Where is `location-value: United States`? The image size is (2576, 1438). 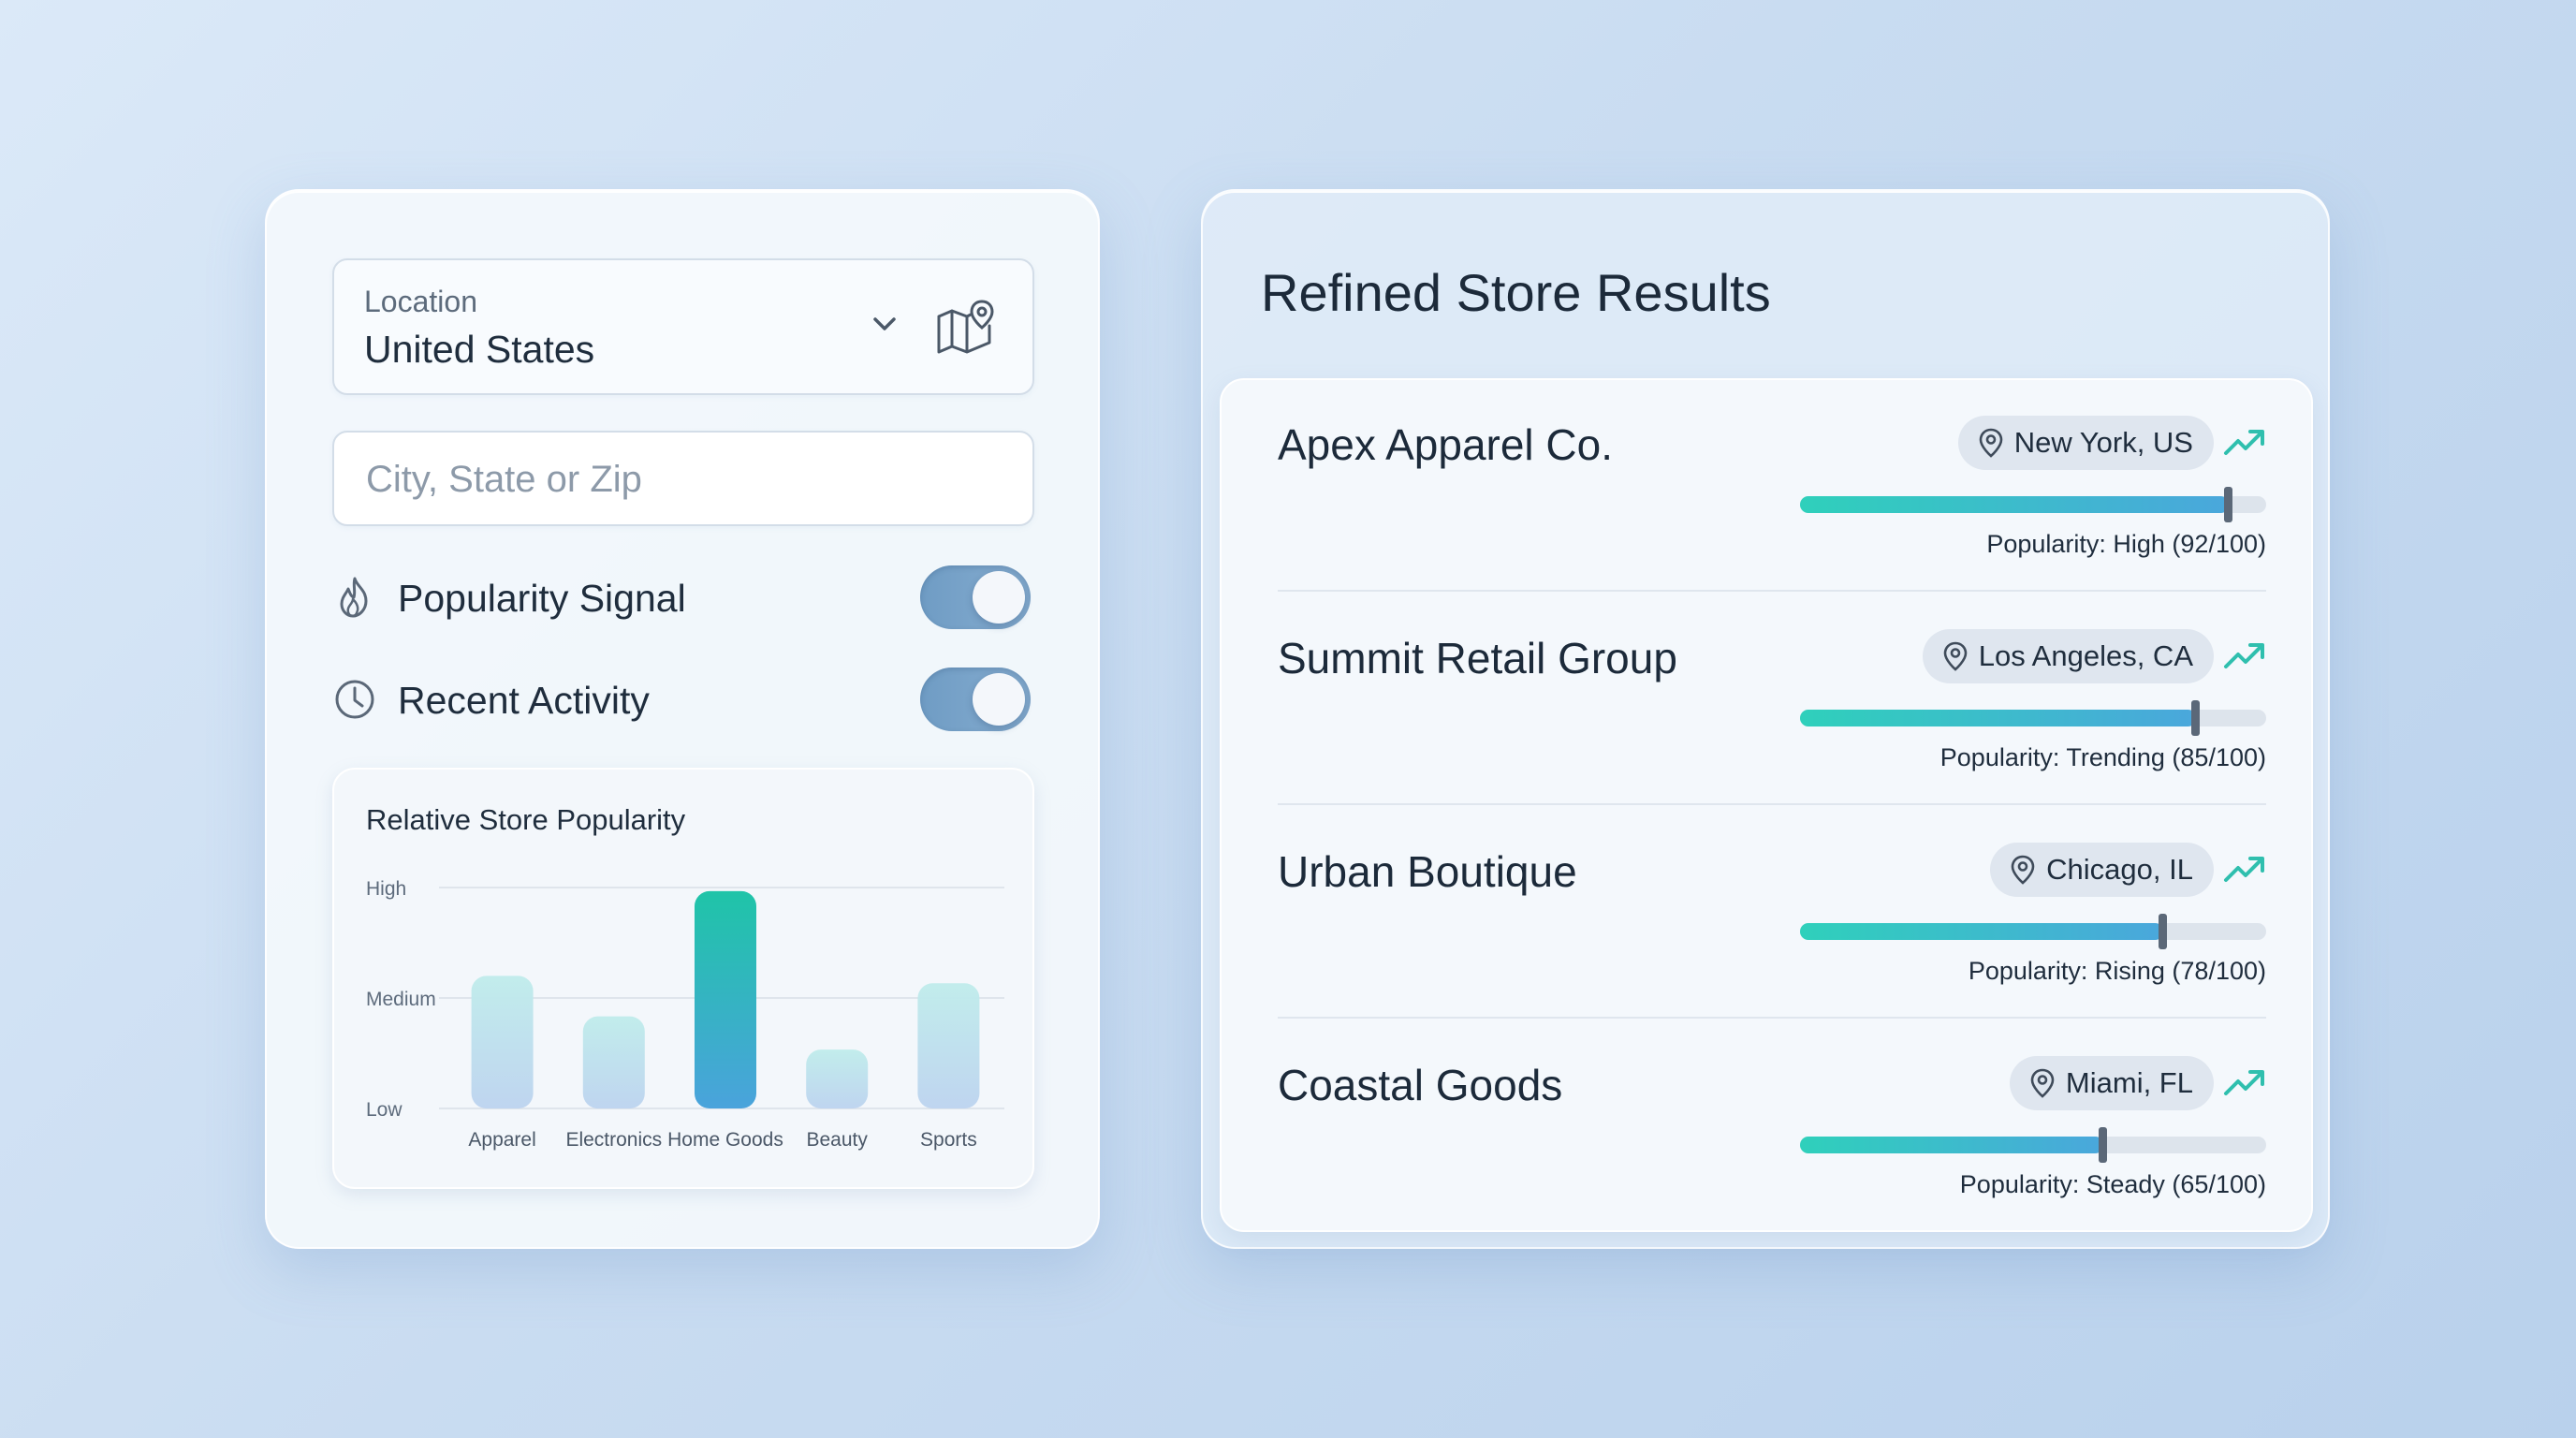
location-value: United States is located at coordinates (479, 349).